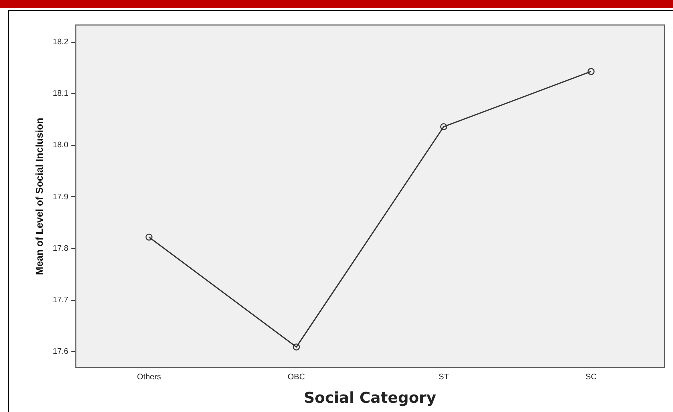  What do you see at coordinates (297, 377) in the screenshot?
I see `x-tick-label: OBC` at bounding box center [297, 377].